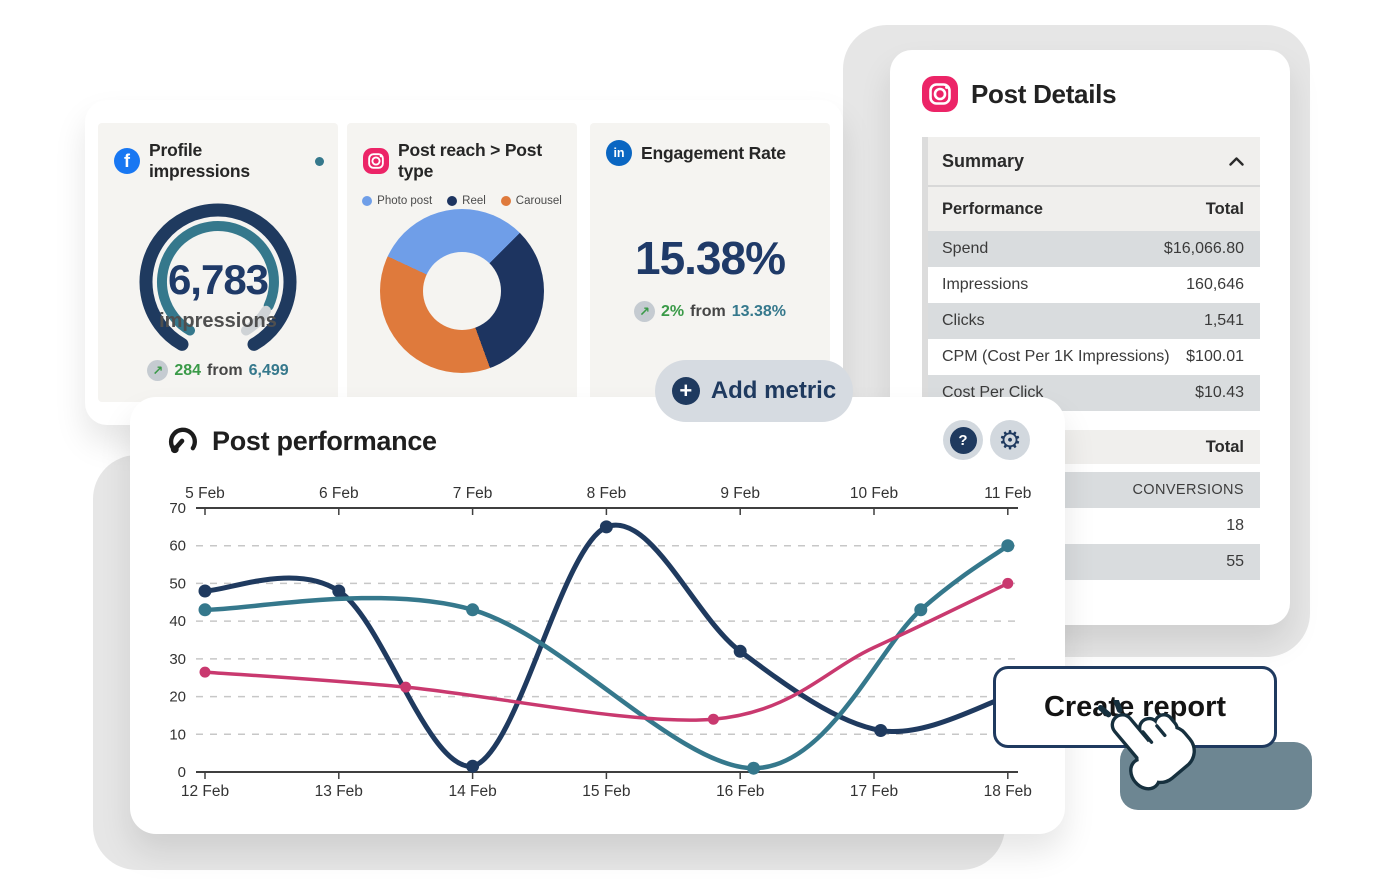 This screenshot has height=879, width=1380. Describe the element at coordinates (1094, 162) in the screenshot. I see `summary-section-toggle: Summary` at that location.